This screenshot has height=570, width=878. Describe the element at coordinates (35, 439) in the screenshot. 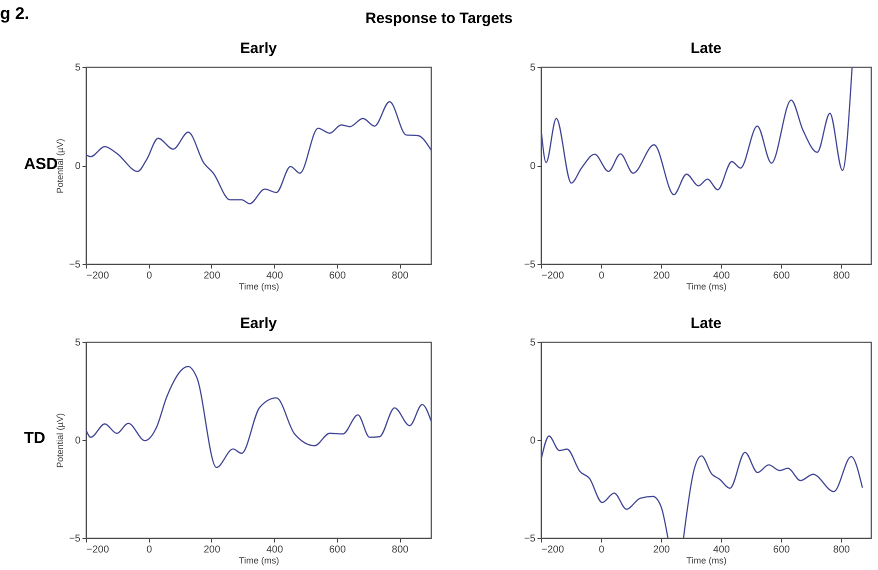

I see `text: TD` at that location.